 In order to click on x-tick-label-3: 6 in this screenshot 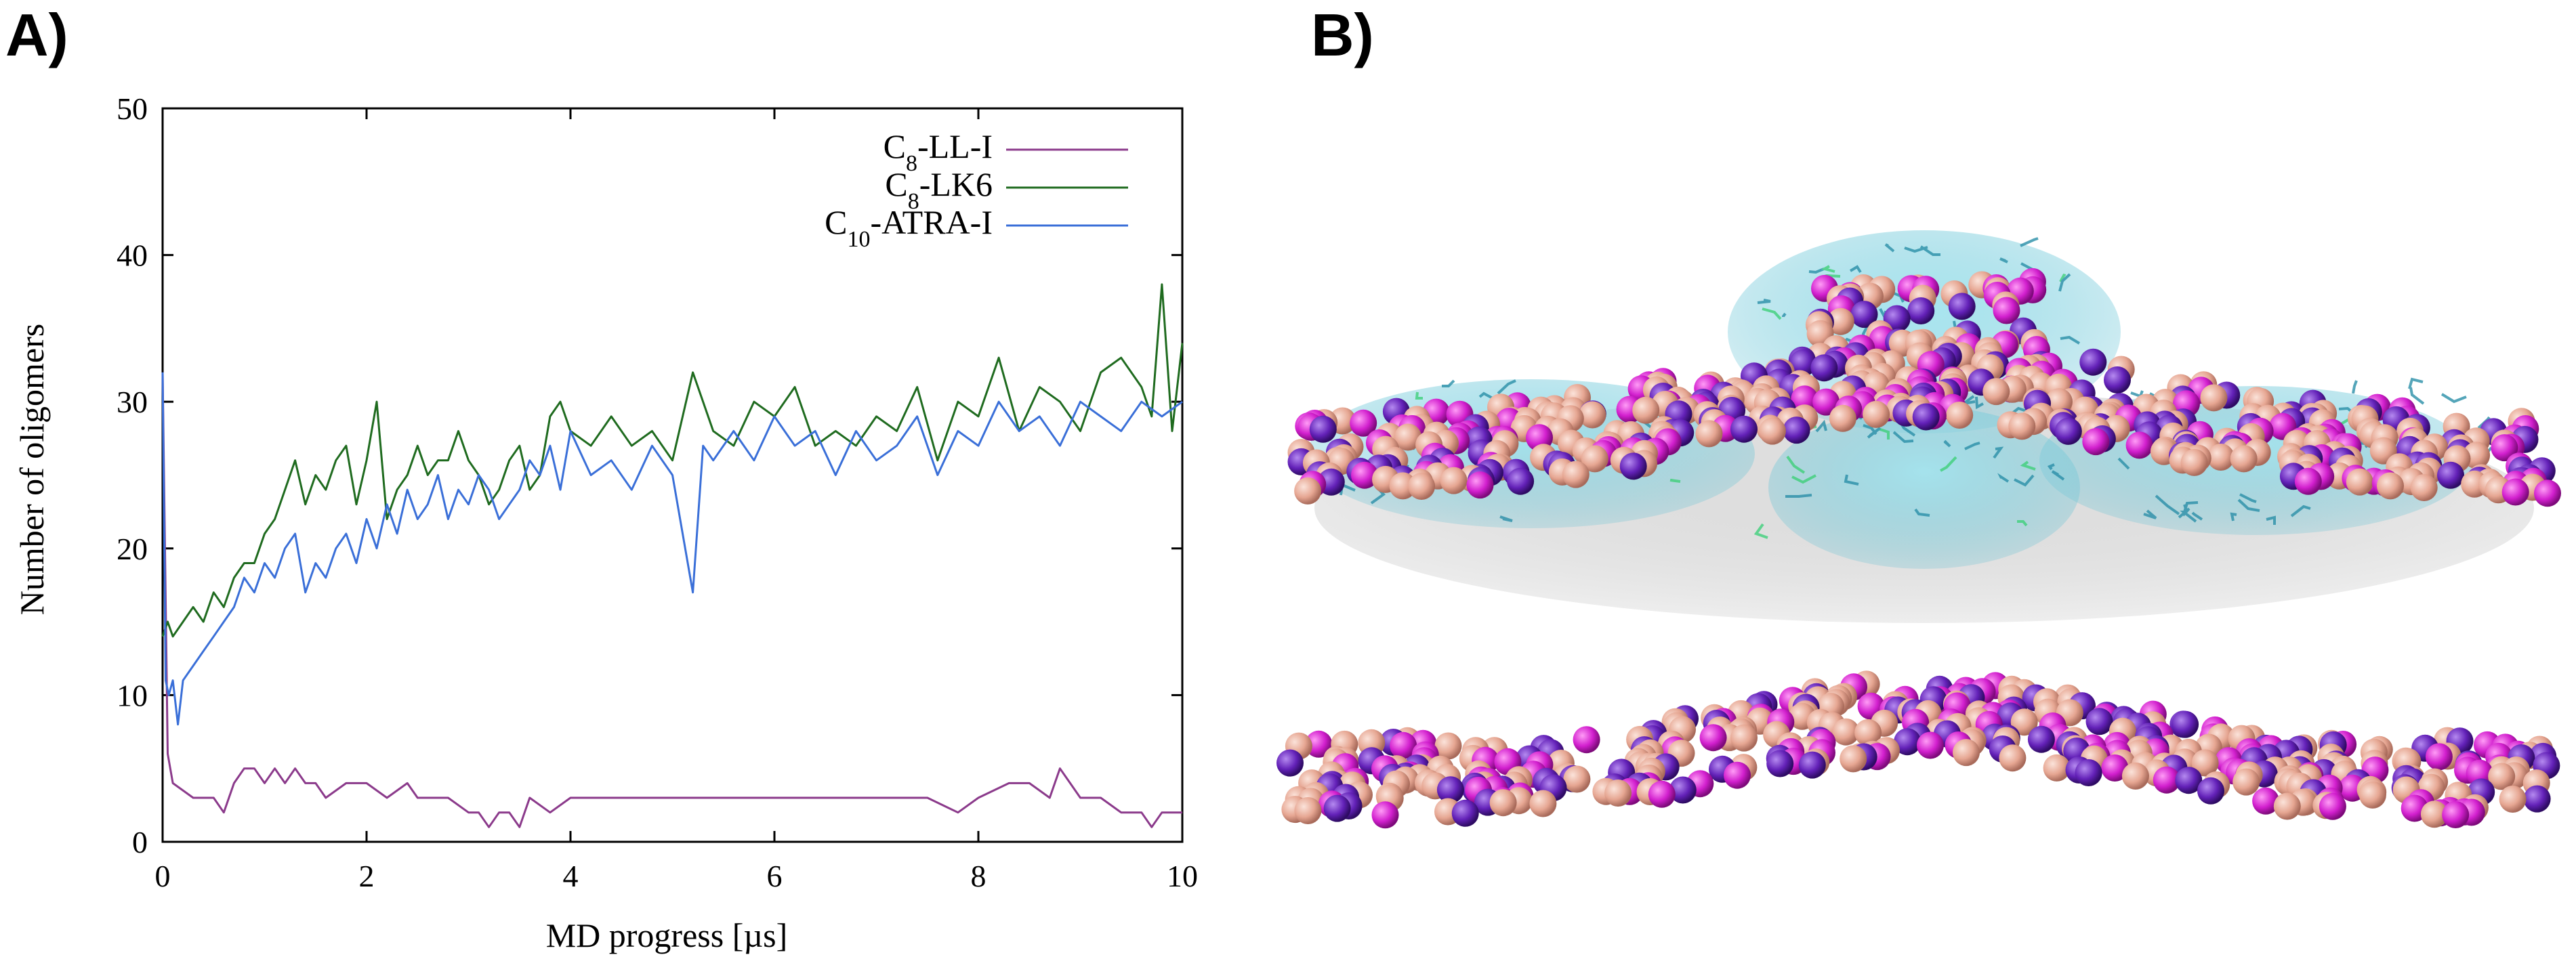, I will do `click(775, 876)`.